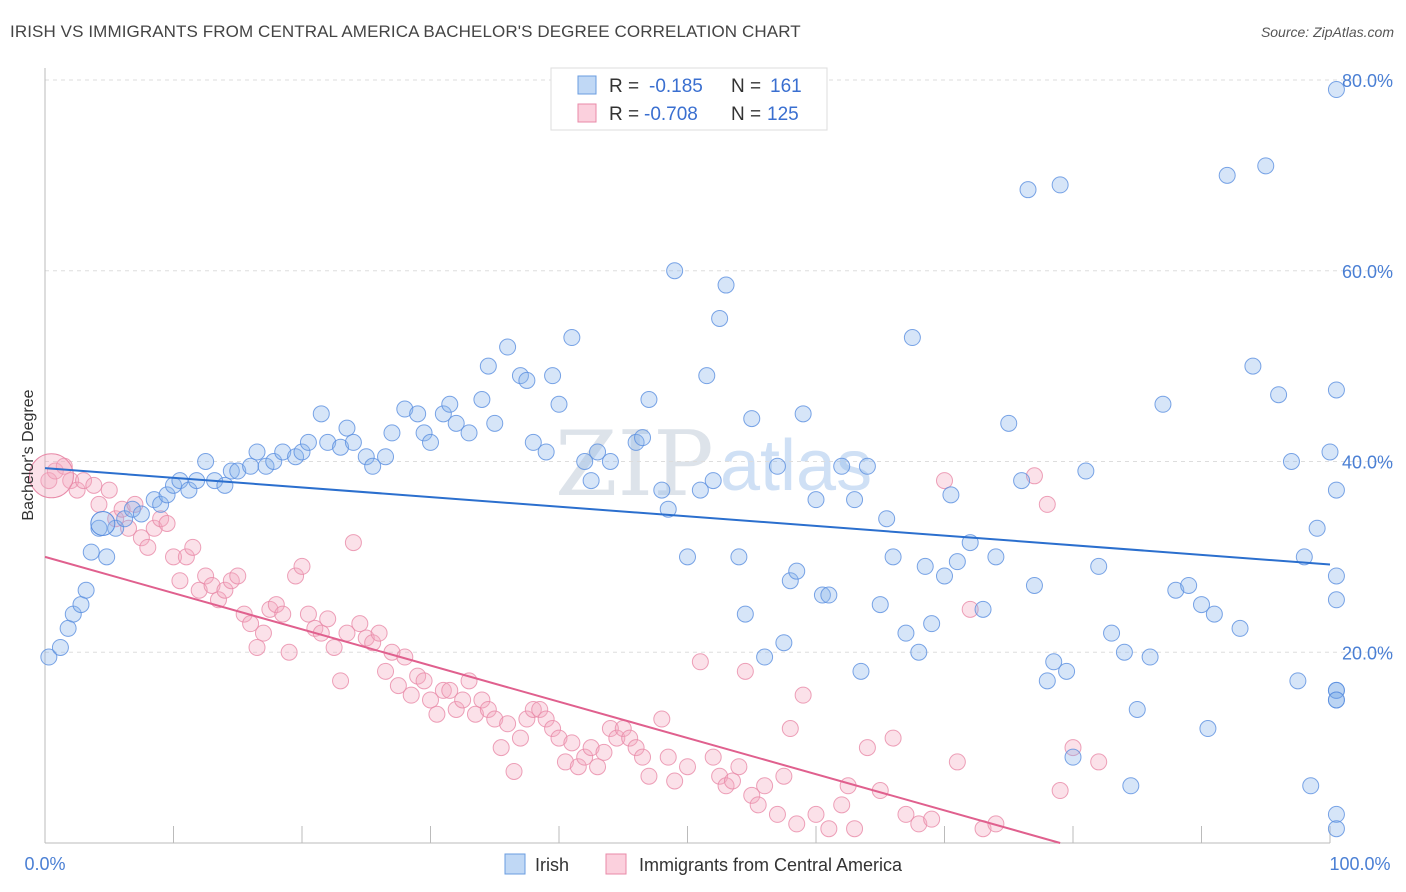 The height and width of the screenshot is (892, 1406). I want to click on legend-r-value-2: -0.708, so click(671, 114).